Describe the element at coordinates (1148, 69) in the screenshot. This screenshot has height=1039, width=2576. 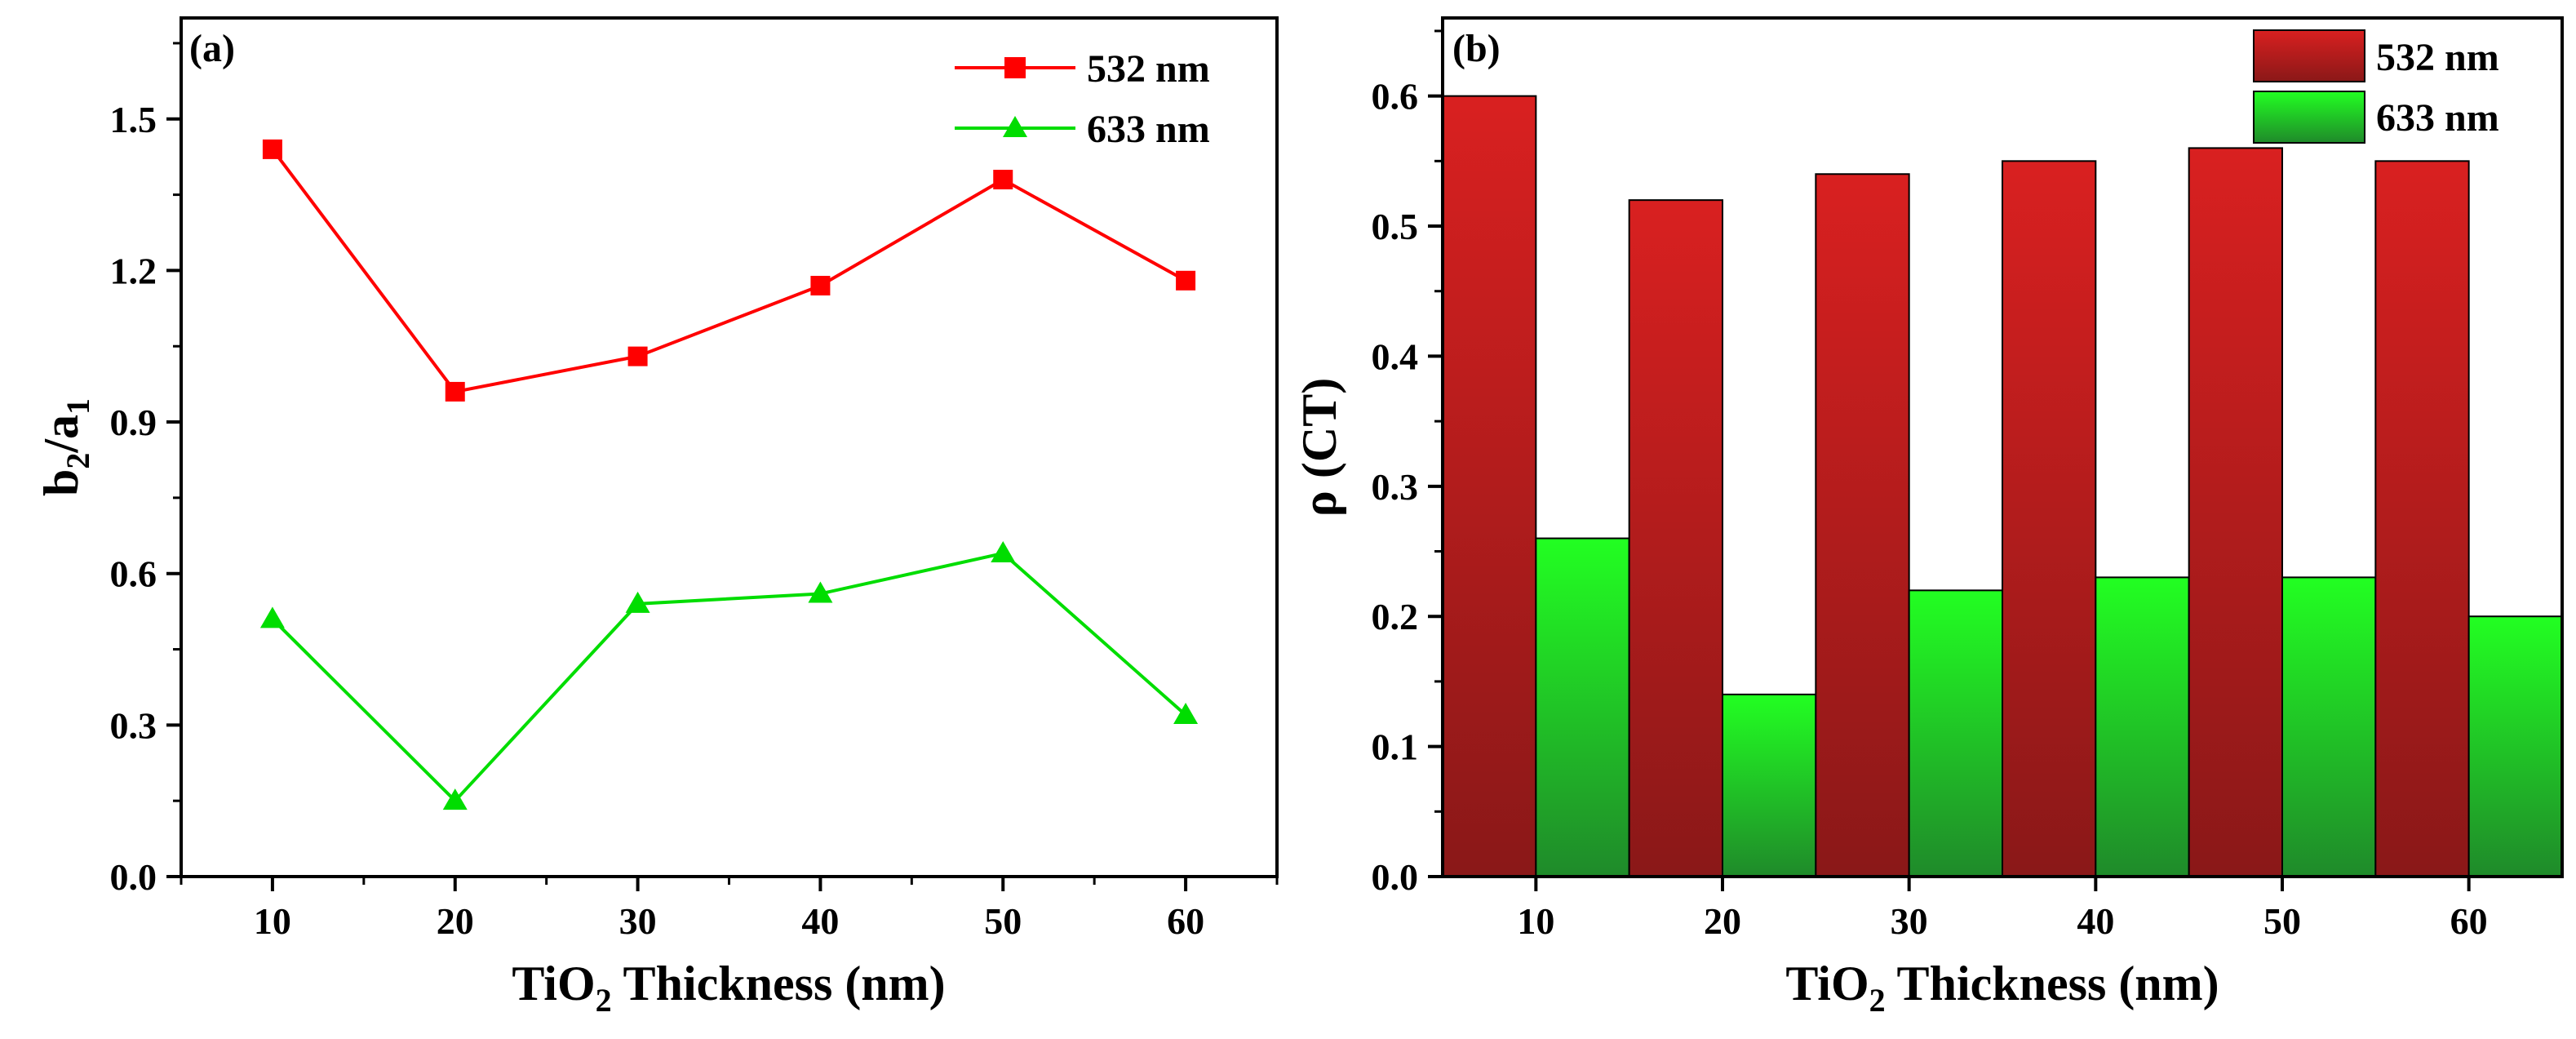
I see `legend-label-532nm: 532 nm` at that location.